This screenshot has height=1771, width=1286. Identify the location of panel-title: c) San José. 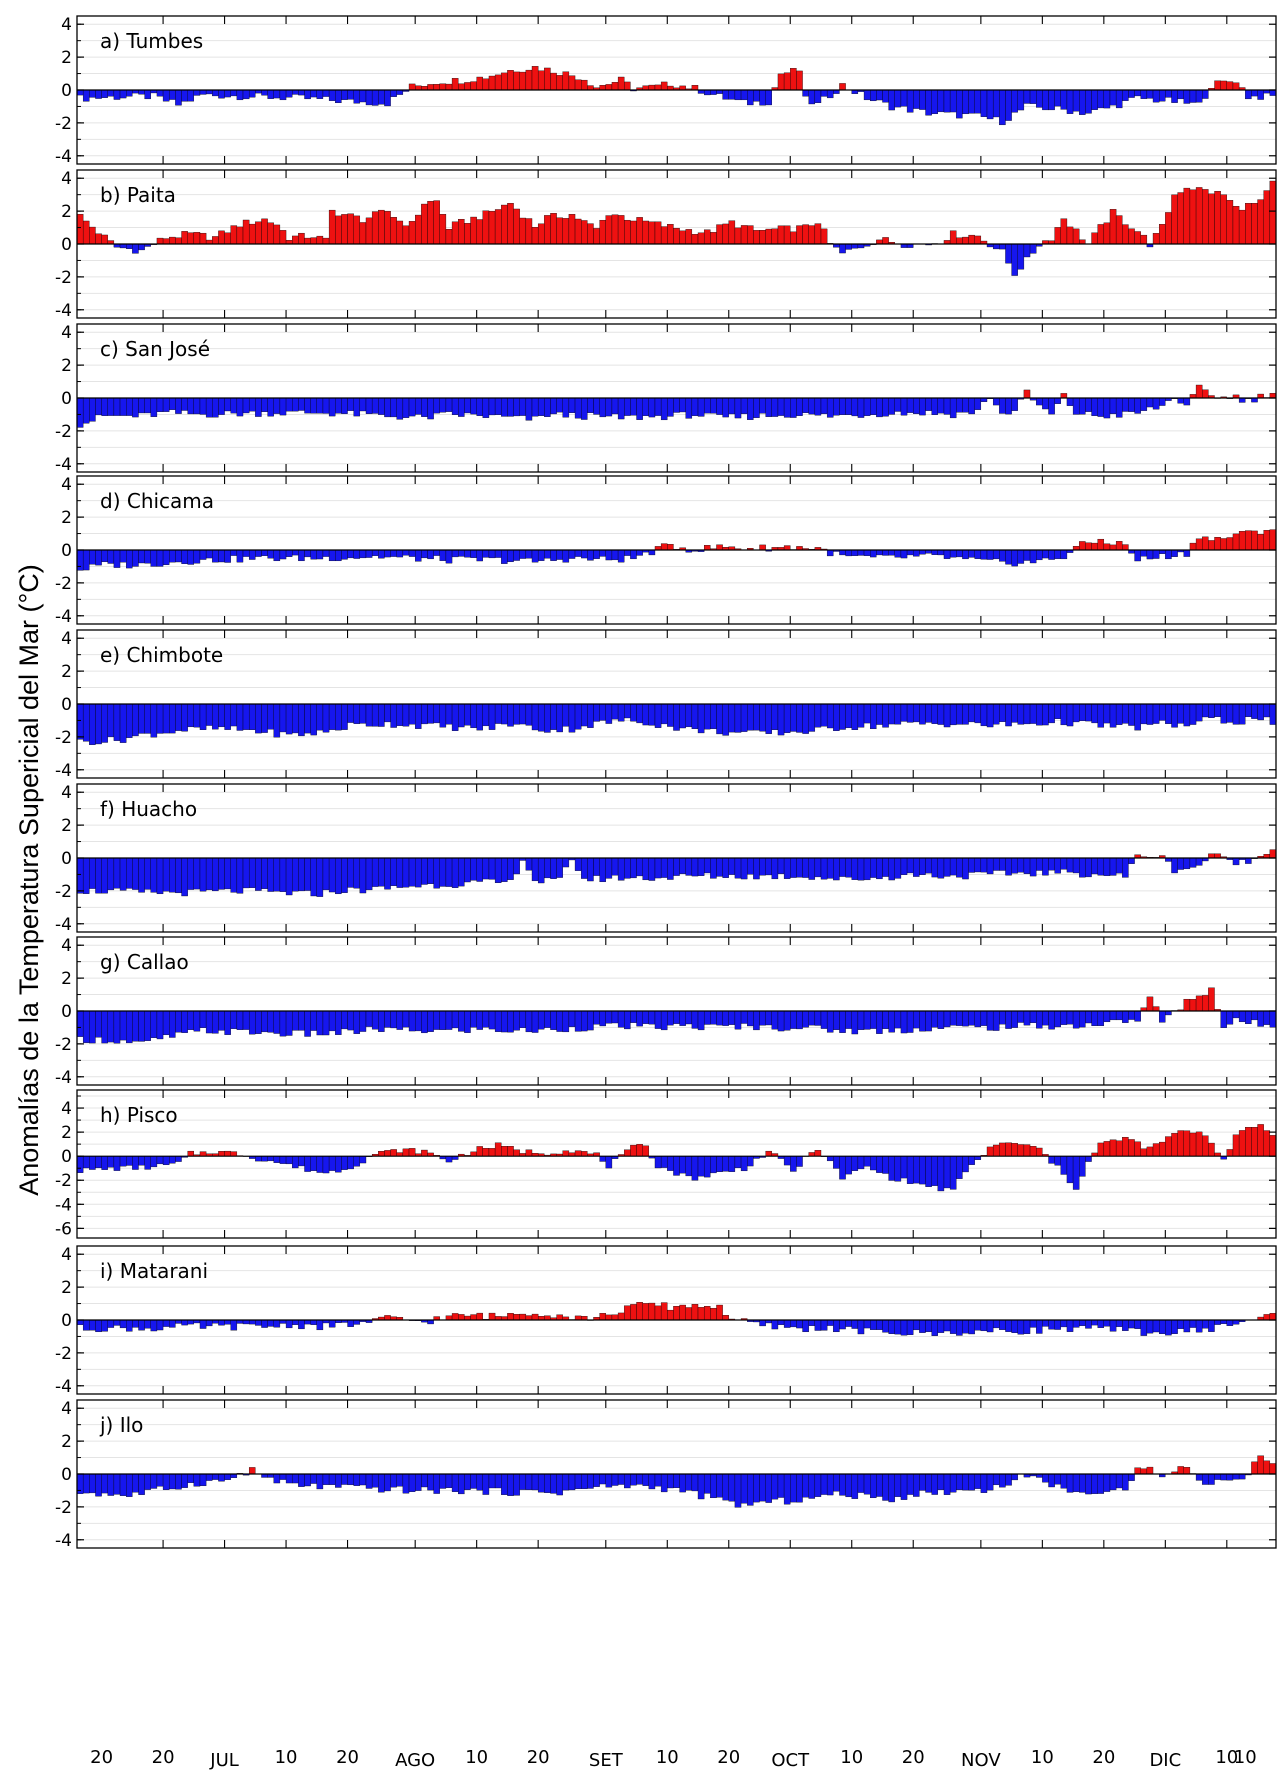
(155, 349).